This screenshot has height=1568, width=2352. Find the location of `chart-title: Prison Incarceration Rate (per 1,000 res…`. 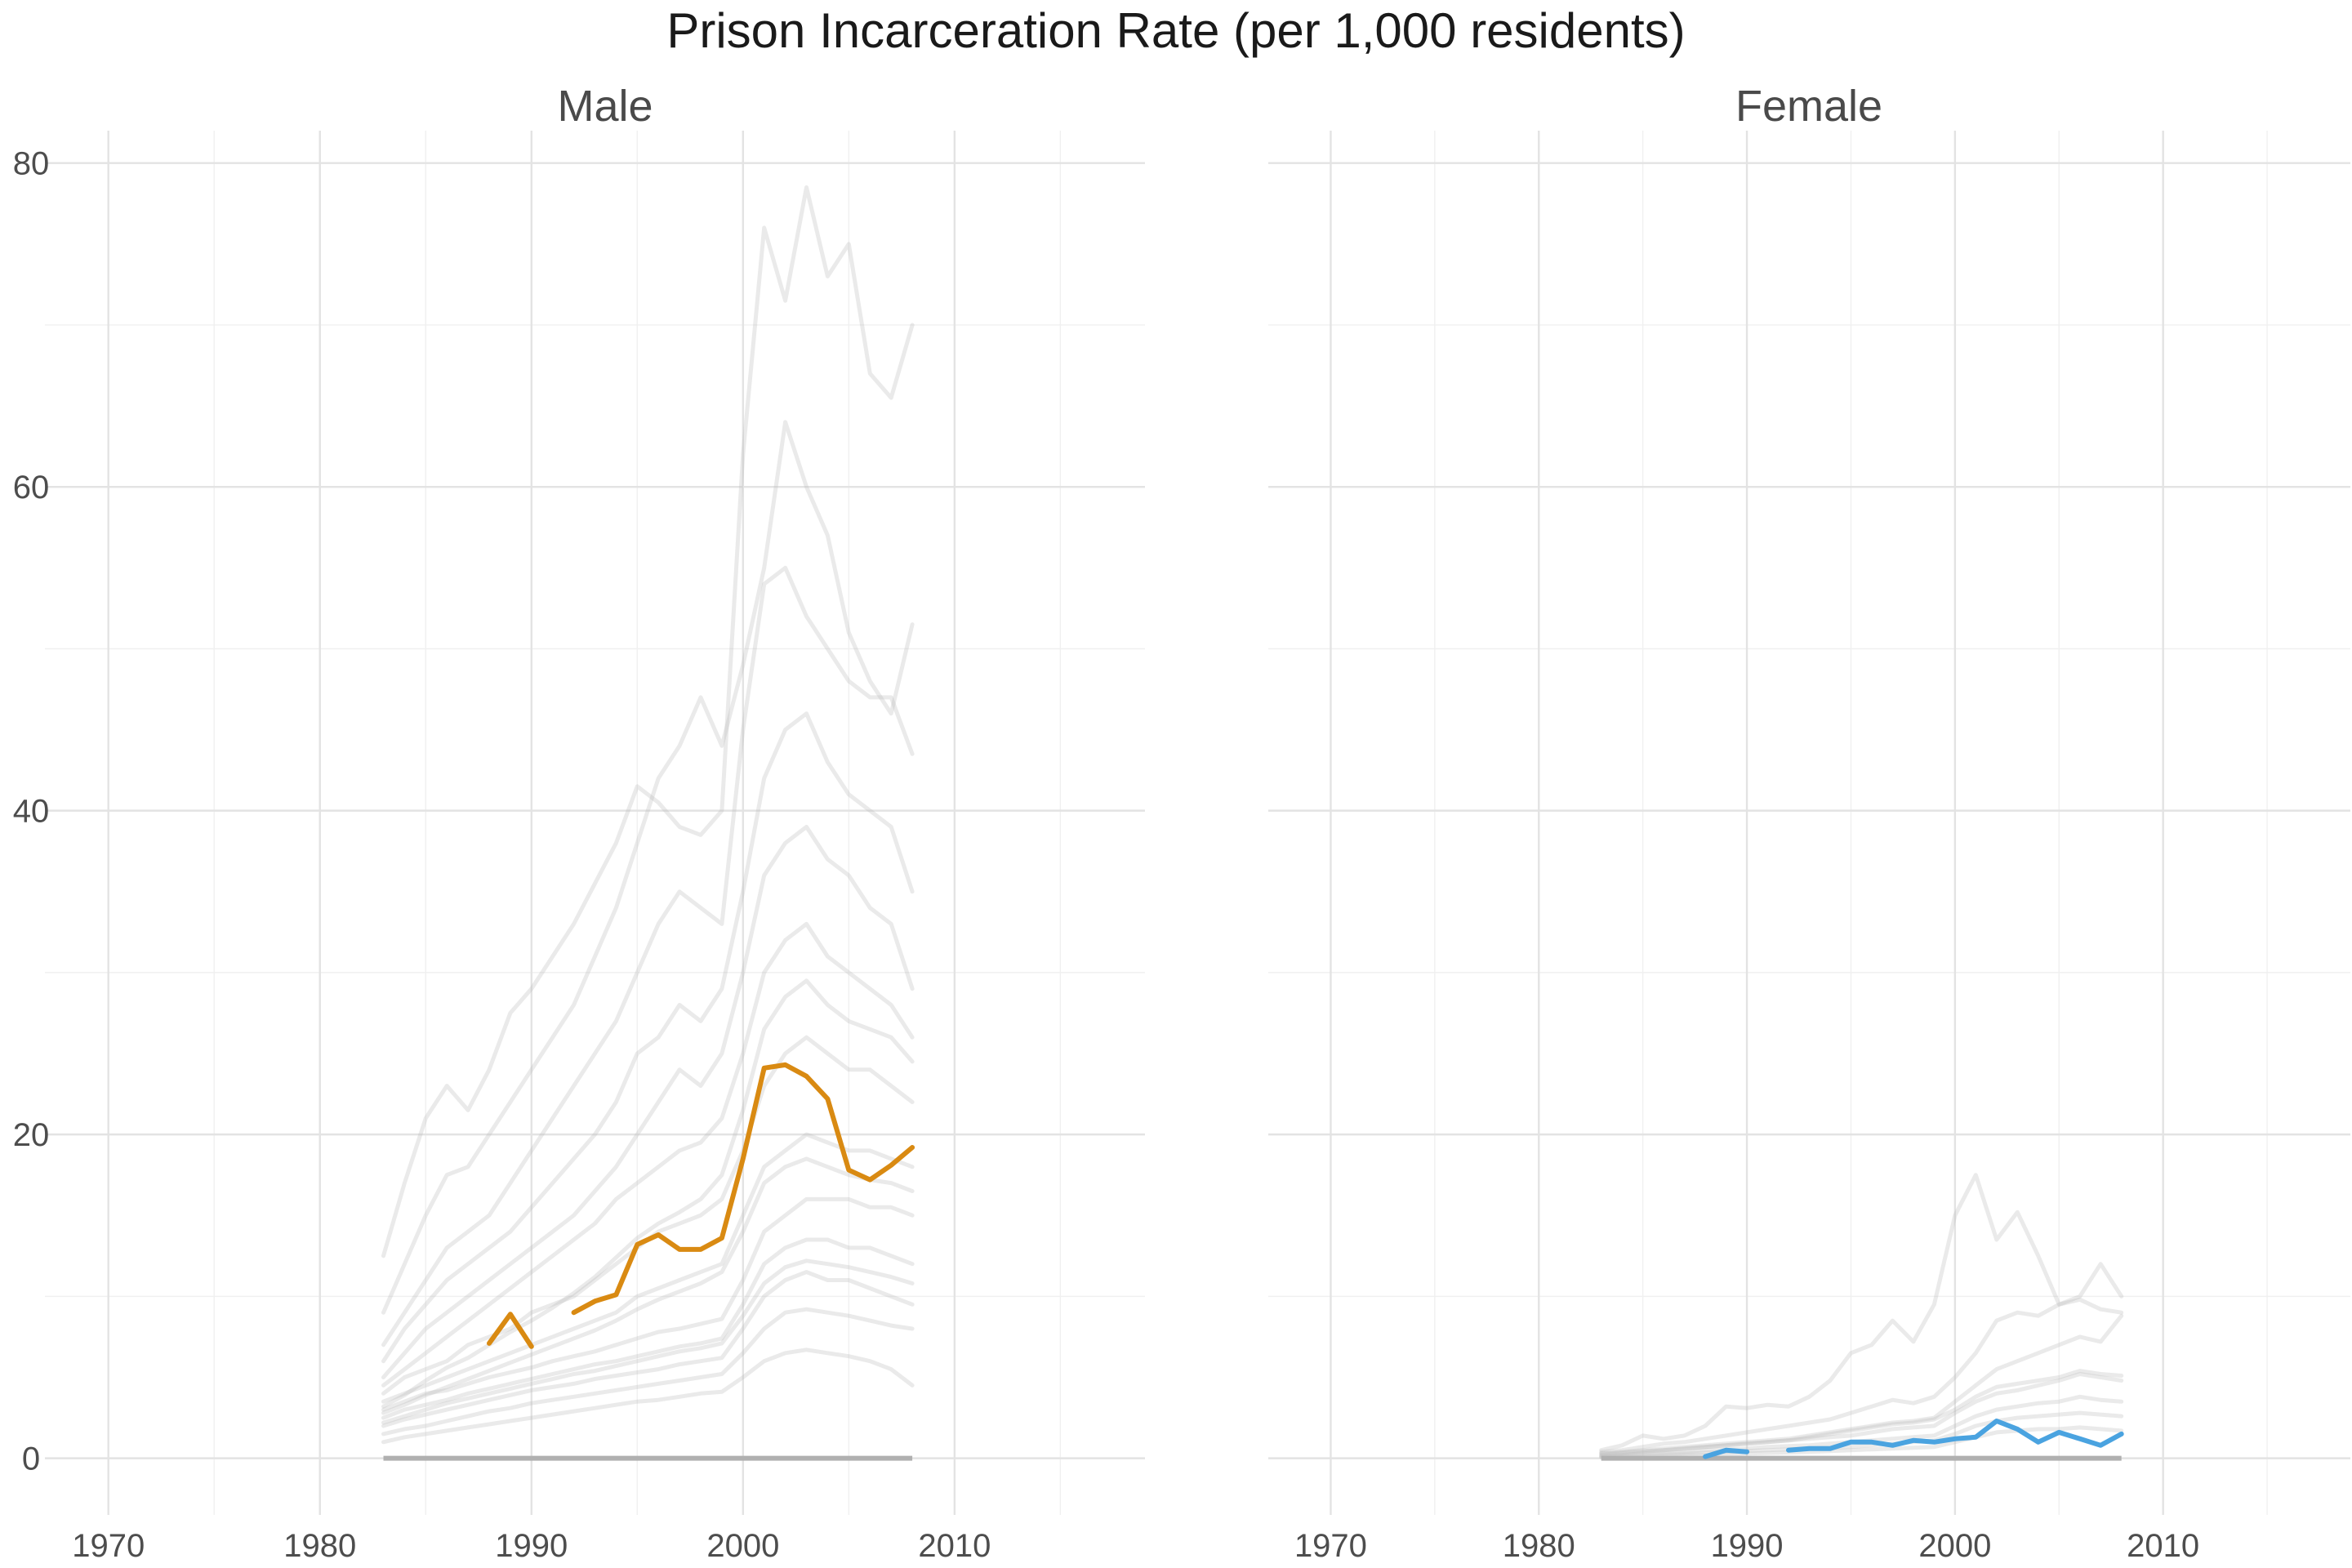

chart-title: Prison Incarceration Rate (per 1,000 res… is located at coordinates (1175, 30).